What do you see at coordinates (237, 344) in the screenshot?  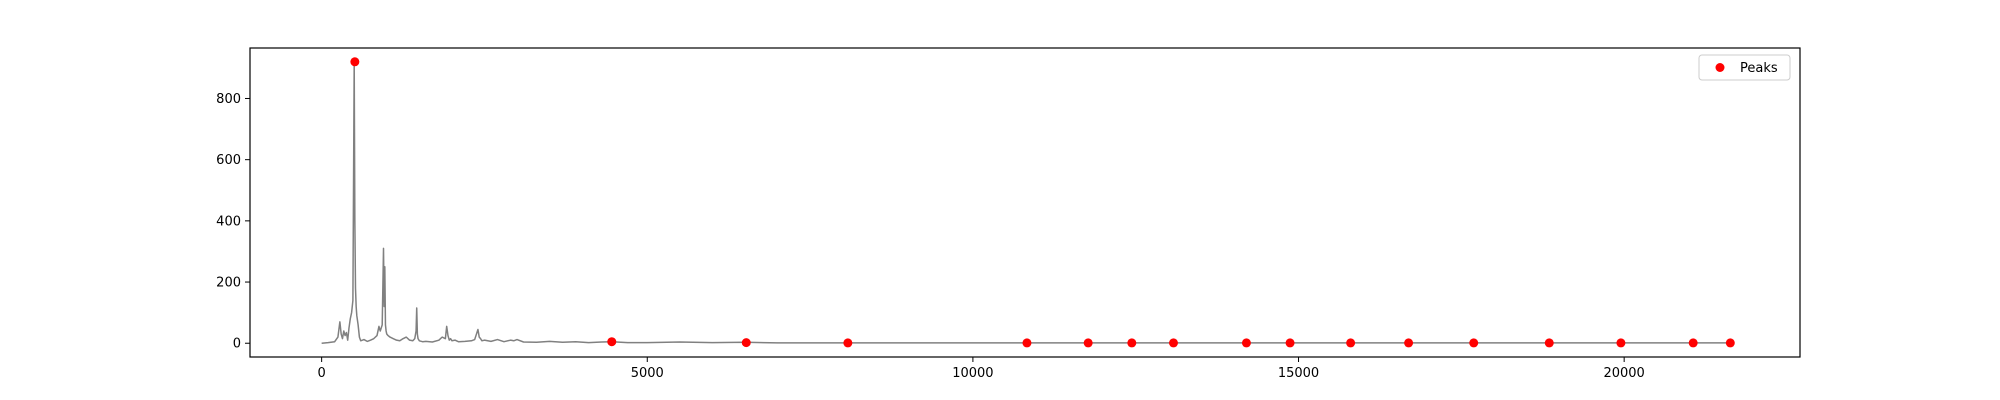 I see `y-tick-label: 0` at bounding box center [237, 344].